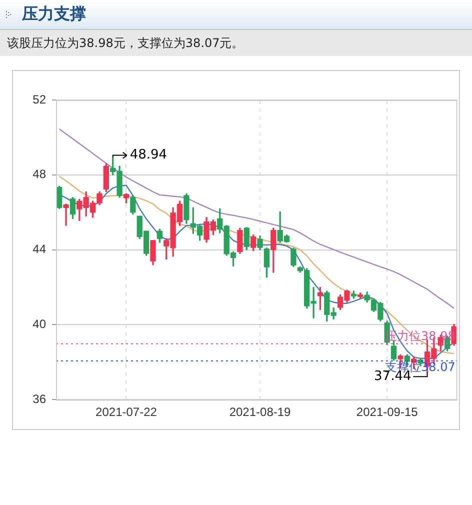  I want to click on x-tick-label: 2021-07-22, so click(127, 412).